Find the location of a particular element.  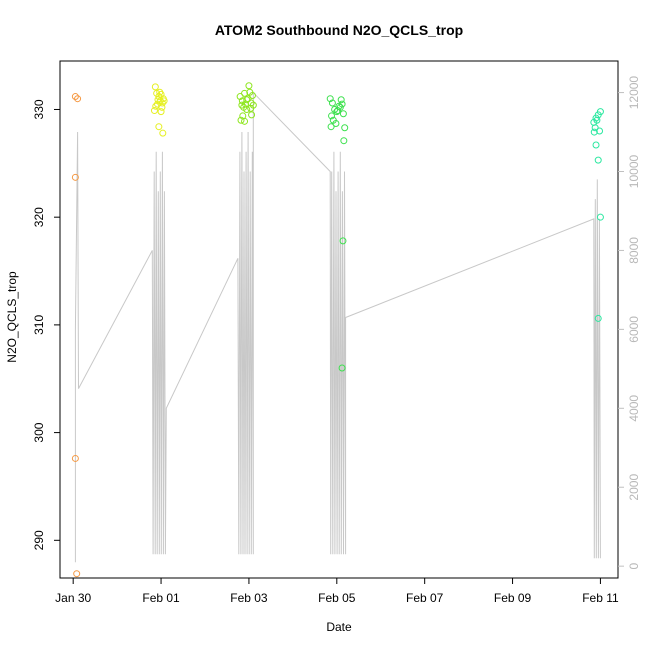

y2-tick-label: 0 is located at coordinates (634, 566).